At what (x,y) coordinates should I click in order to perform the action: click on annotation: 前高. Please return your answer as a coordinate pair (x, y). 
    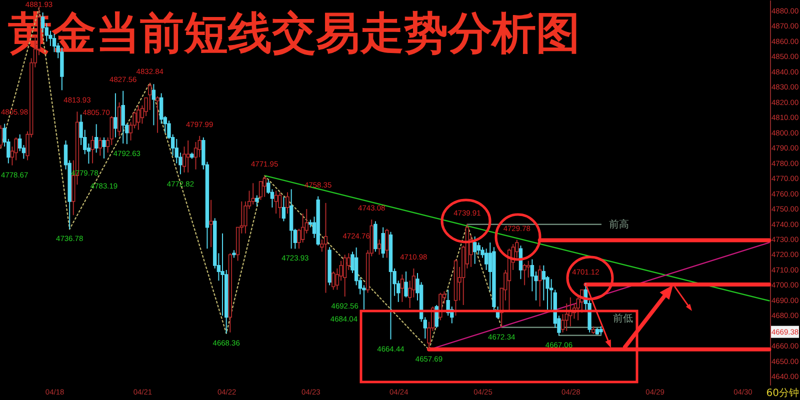
    Looking at the image, I should click on (619, 224).